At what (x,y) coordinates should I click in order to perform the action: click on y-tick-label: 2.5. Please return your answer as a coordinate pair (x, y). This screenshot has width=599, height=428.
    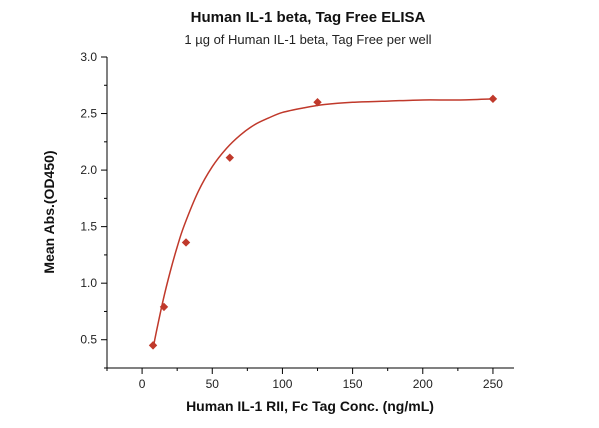
    Looking at the image, I should click on (88, 114).